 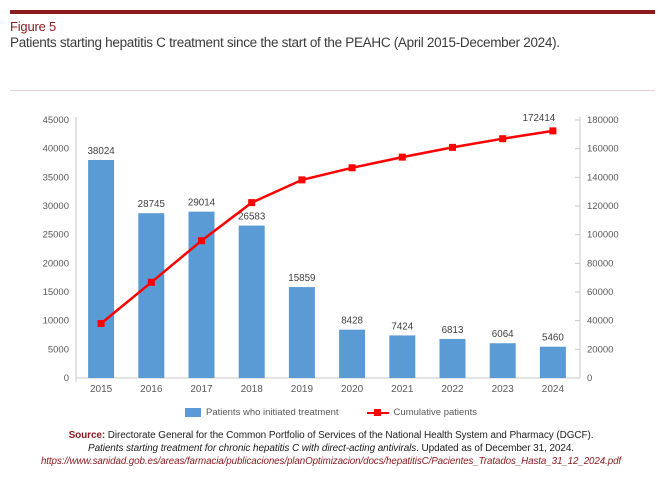 What do you see at coordinates (56, 177) in the screenshot?
I see `left-axis-tick-35000: 35000` at bounding box center [56, 177].